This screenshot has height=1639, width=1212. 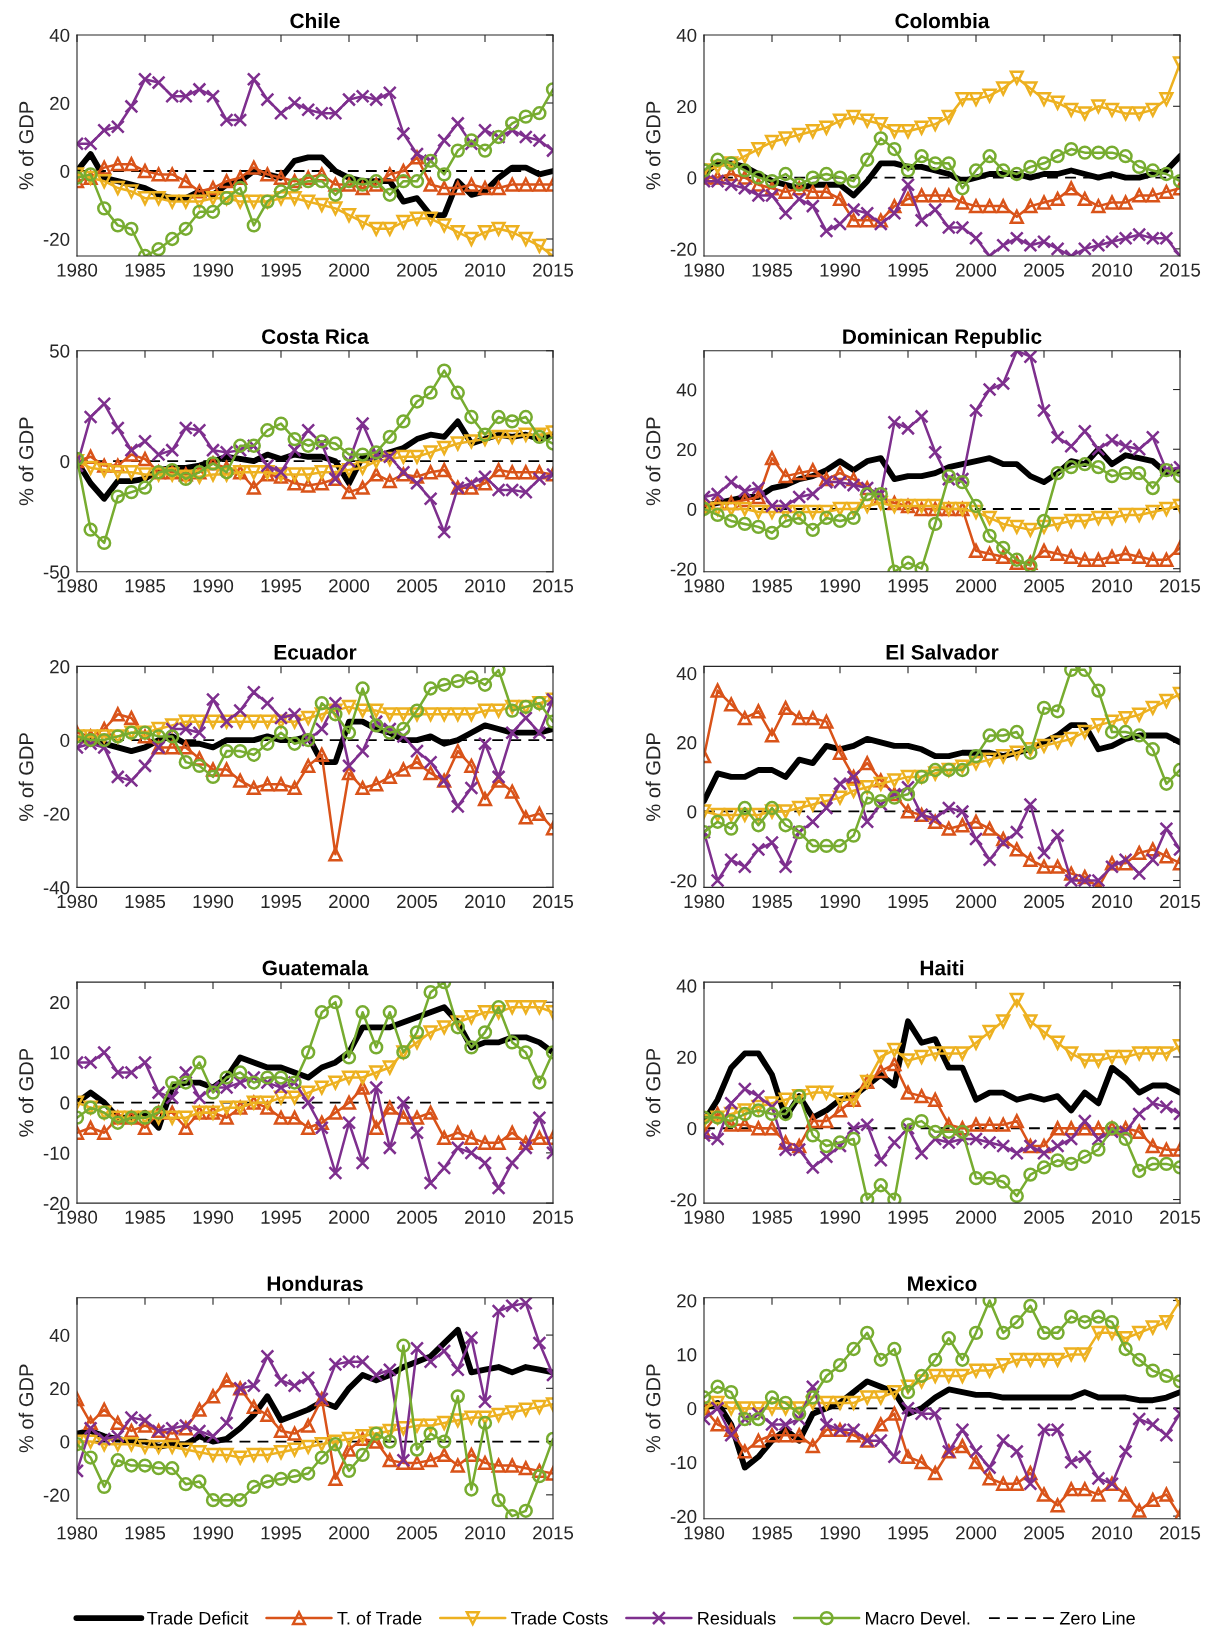 What do you see at coordinates (379, 1618) in the screenshot?
I see `legend-label: T. of Trade` at bounding box center [379, 1618].